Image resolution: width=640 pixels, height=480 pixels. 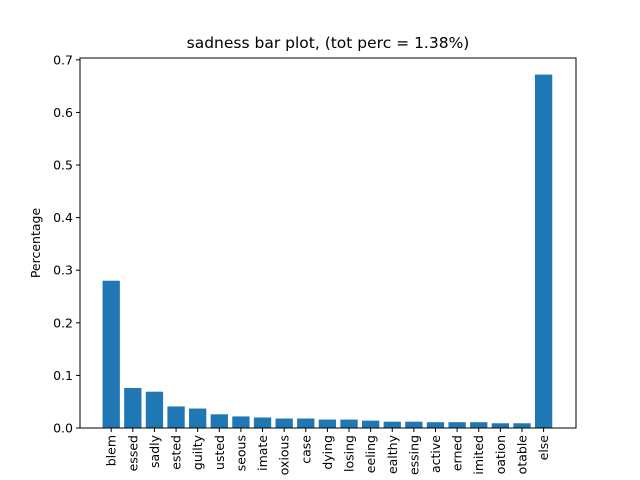 I want to click on y-axis: 0.0 0.1 0.2 0.3 0.4 0.5 0.6 0.7, so click(x=66, y=244).